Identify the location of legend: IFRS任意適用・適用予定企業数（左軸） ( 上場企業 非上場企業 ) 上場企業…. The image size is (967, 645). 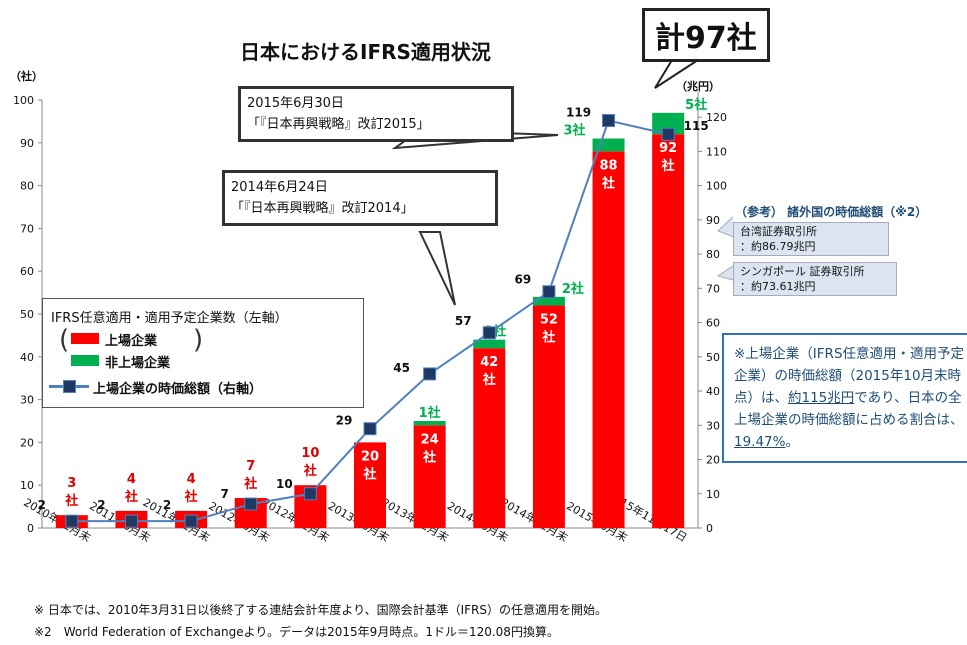
(203, 353).